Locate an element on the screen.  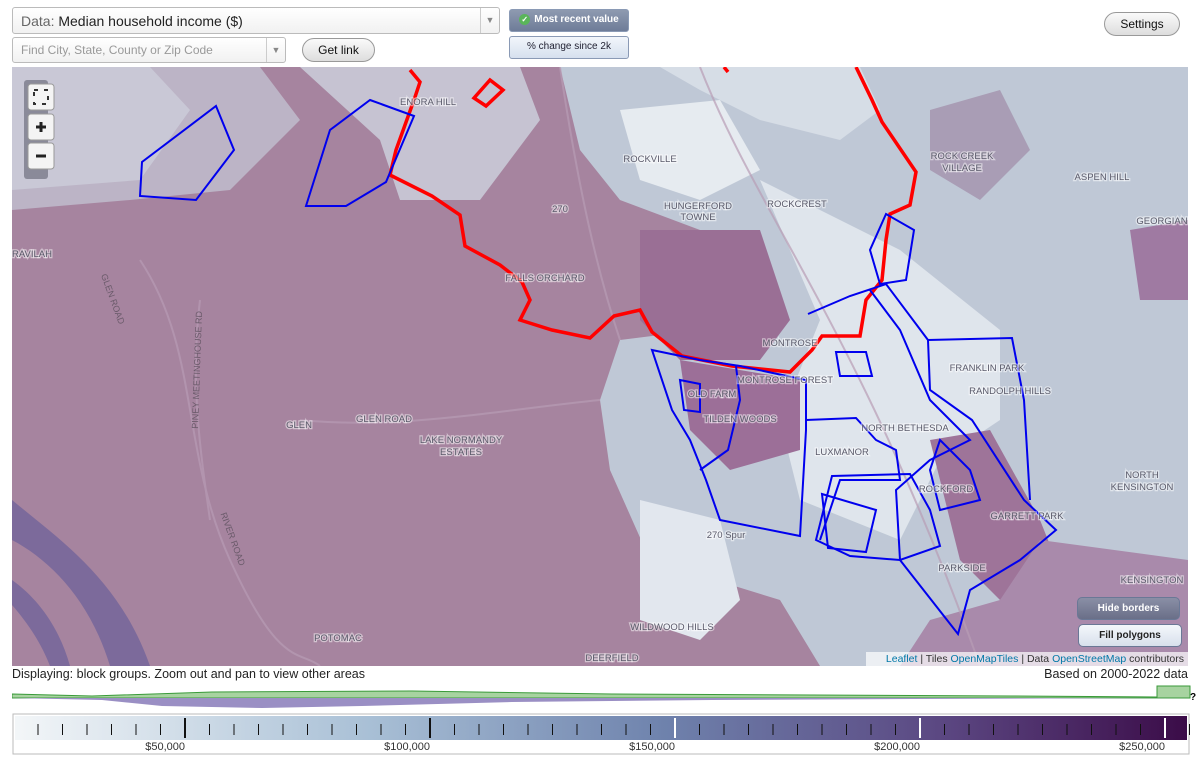
place-label: OLD FARM is located at coordinates (712, 394).